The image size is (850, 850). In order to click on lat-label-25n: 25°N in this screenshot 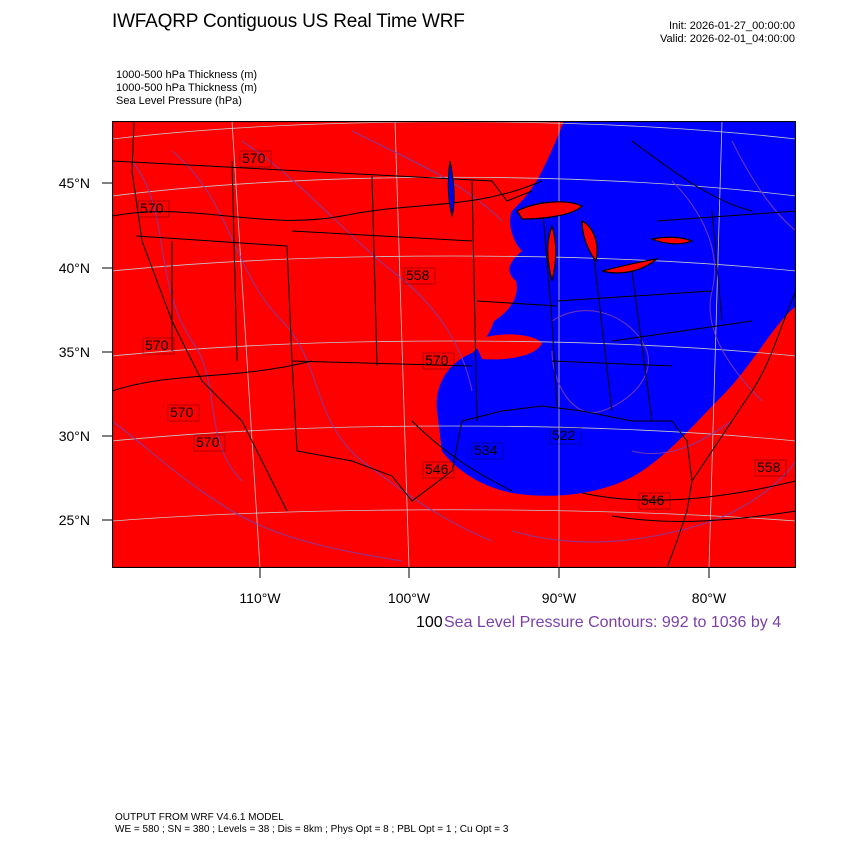, I will do `click(74, 520)`.